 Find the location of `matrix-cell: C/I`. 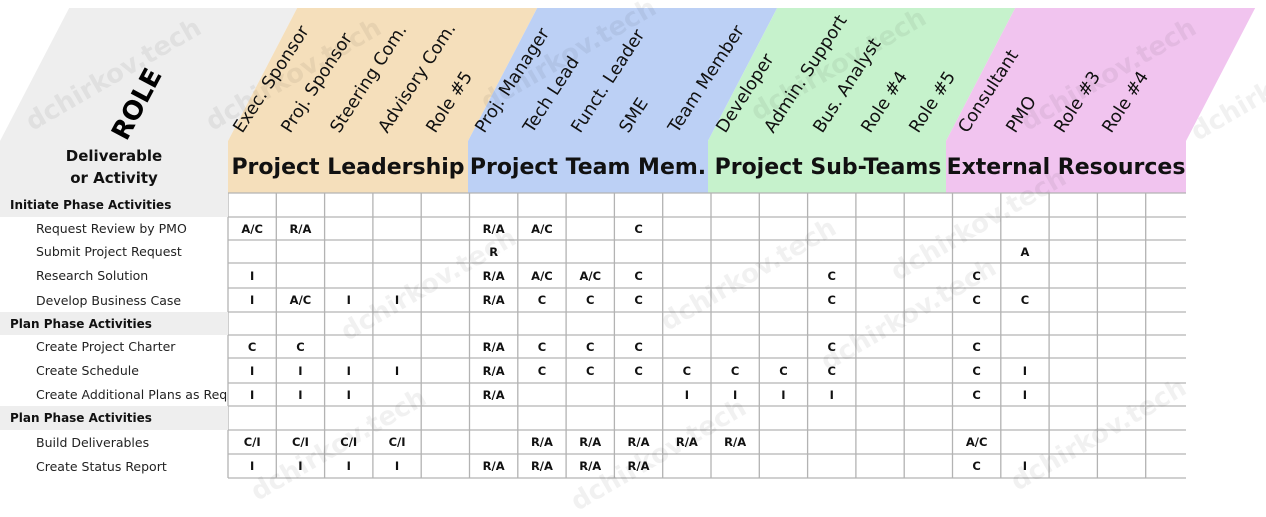

matrix-cell: C/I is located at coordinates (300, 442).